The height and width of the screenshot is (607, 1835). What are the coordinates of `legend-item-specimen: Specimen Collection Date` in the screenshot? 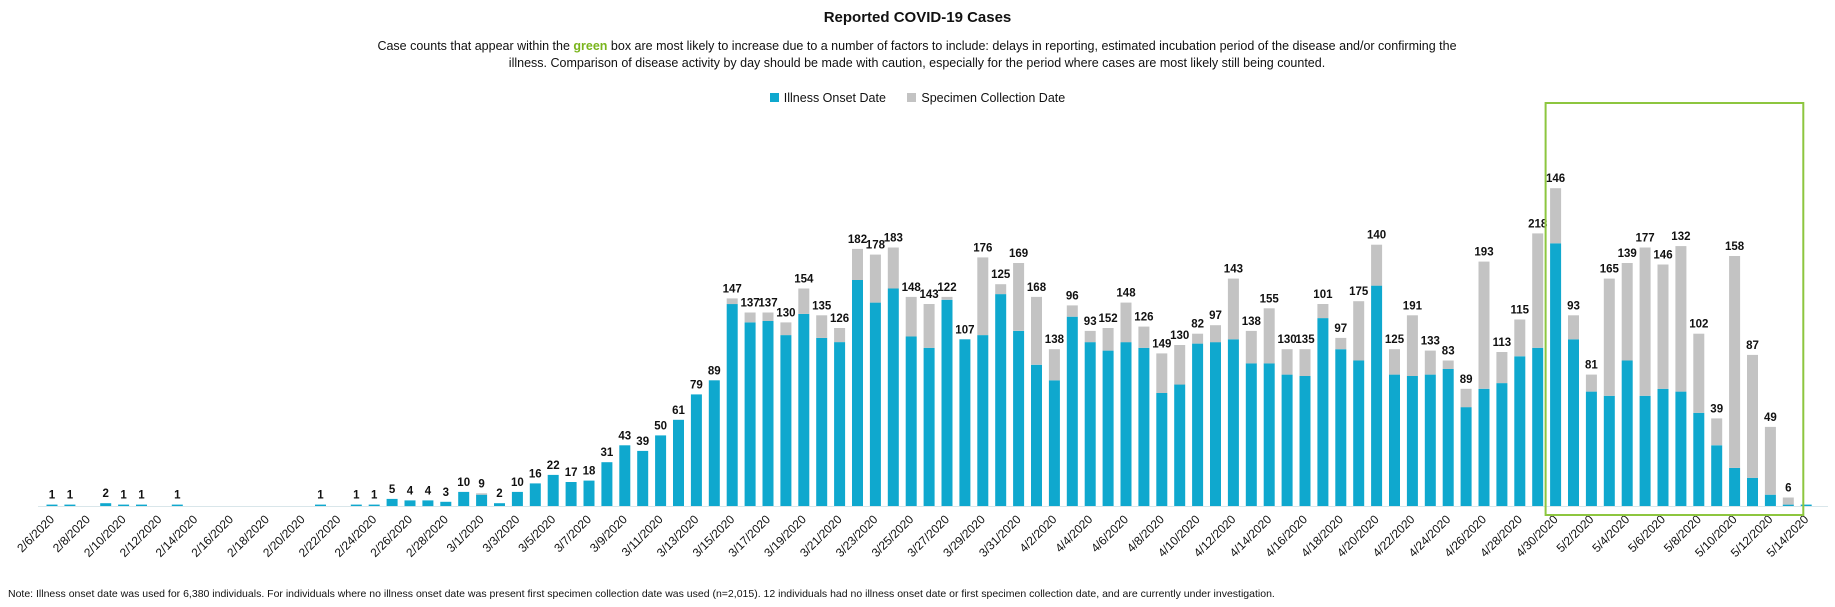 It's located at (986, 98).